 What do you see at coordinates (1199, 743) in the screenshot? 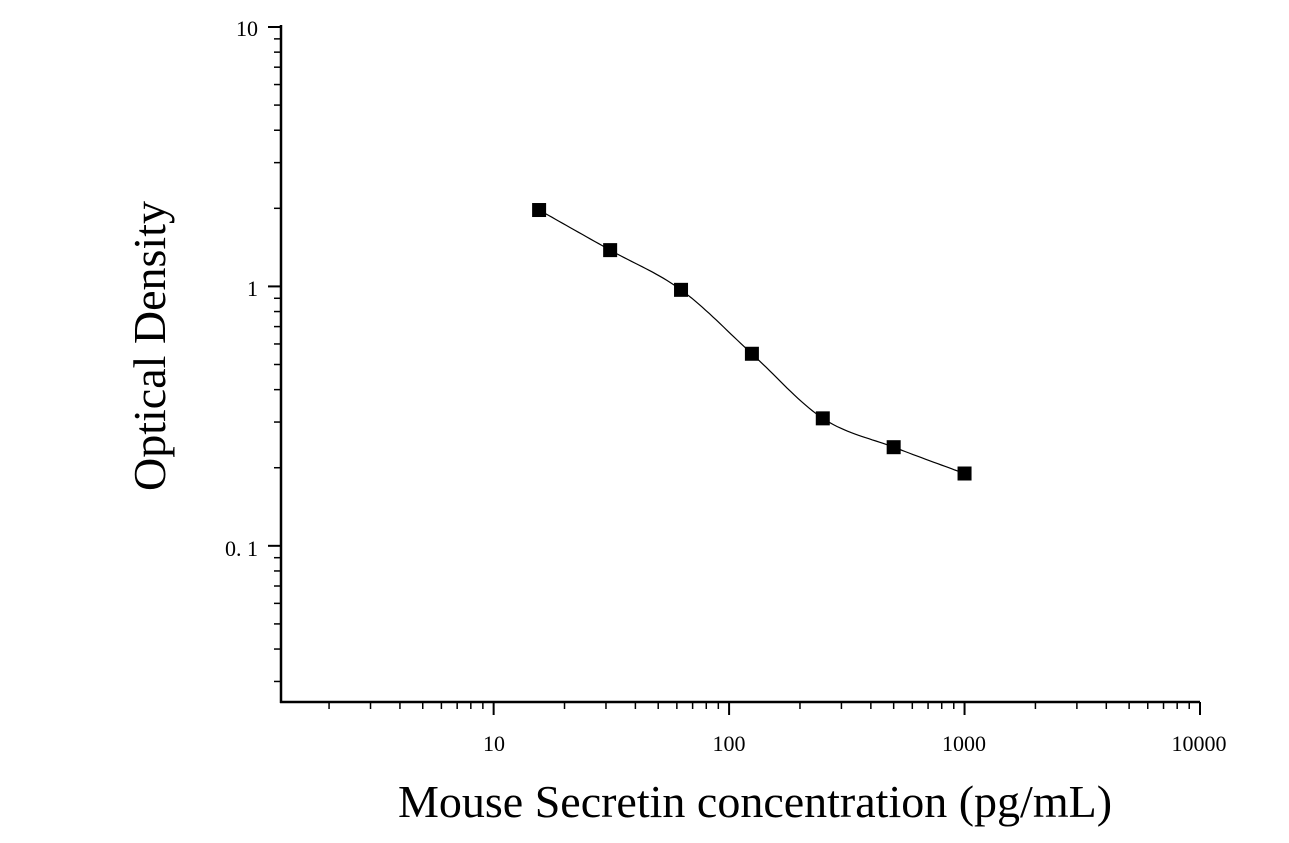
I see `x-tick-label-10000: 10000` at bounding box center [1199, 743].